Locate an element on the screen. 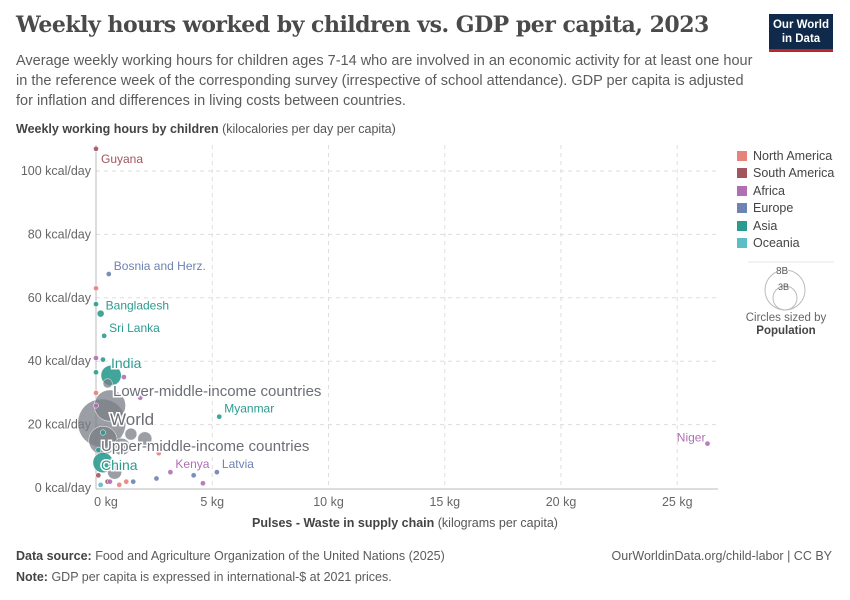 This screenshot has height=600, width=850. legend-label: Asia is located at coordinates (765, 225).